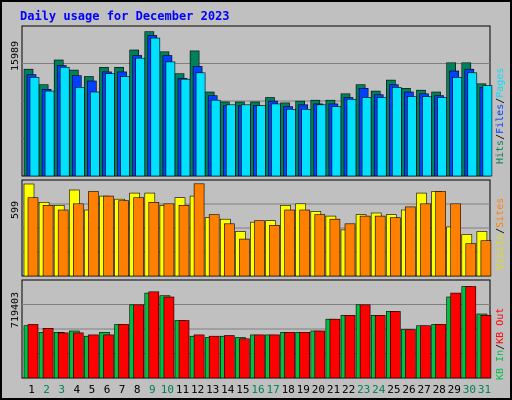 The width and height of the screenshot is (512, 400). Describe the element at coordinates (500, 119) in the screenshot. I see `top-legend-item: Files` at that location.